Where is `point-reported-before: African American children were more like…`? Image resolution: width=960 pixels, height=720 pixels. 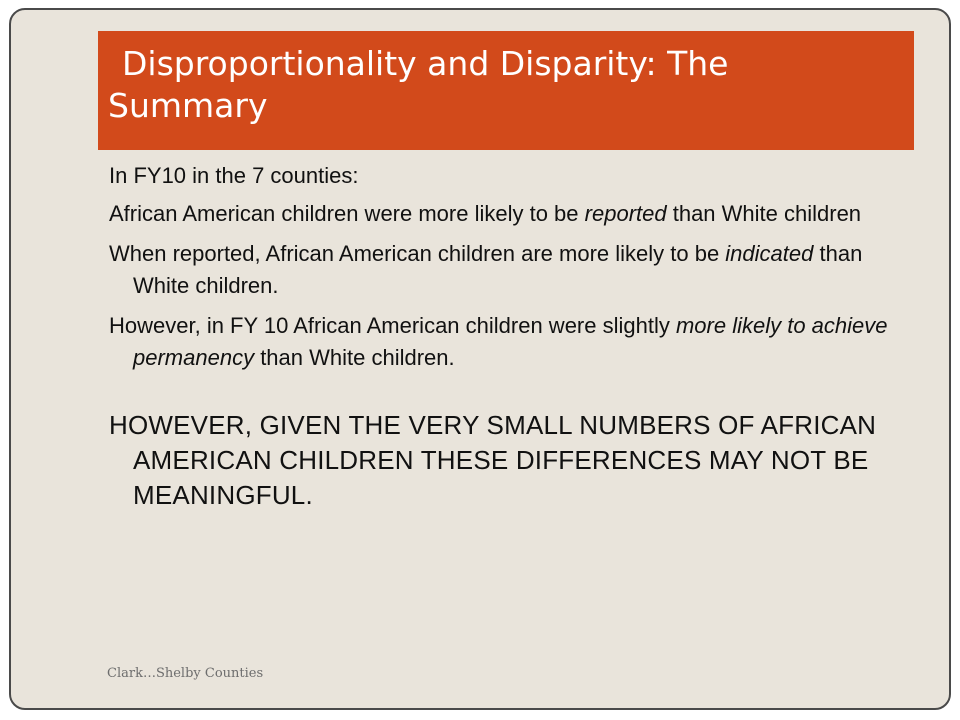 point-reported-before: African American children were more like… is located at coordinates (347, 213).